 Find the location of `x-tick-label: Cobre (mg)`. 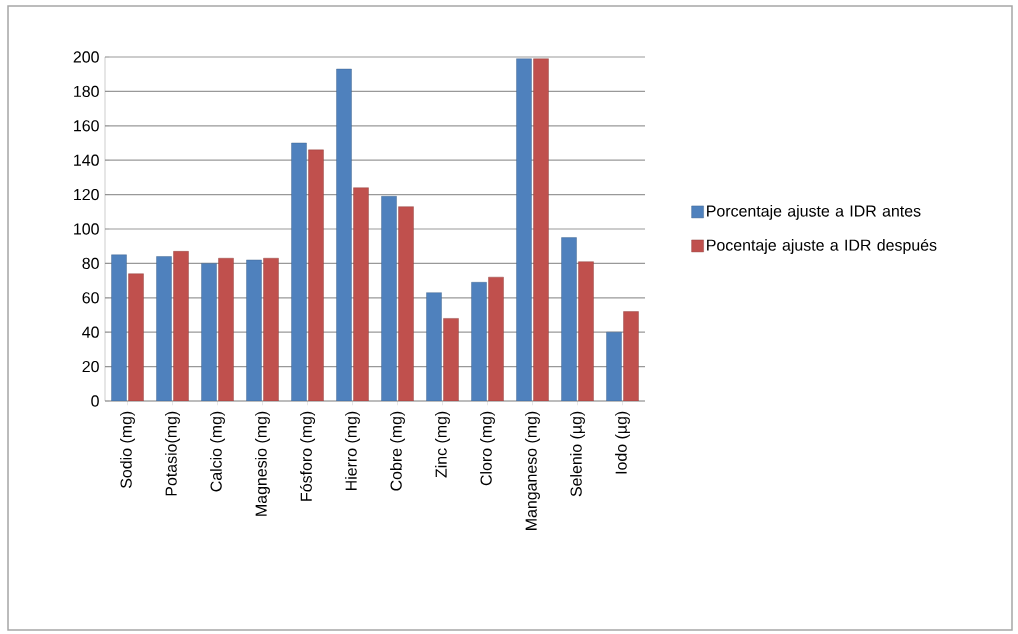

x-tick-label: Cobre (mg) is located at coordinates (397, 451).